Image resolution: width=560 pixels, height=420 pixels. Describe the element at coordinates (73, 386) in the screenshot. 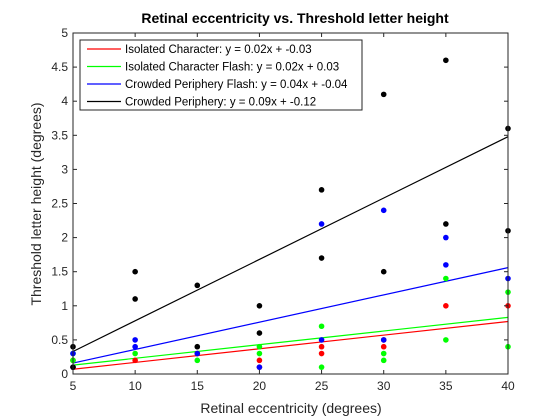

I see `x-tick-label: 5` at that location.